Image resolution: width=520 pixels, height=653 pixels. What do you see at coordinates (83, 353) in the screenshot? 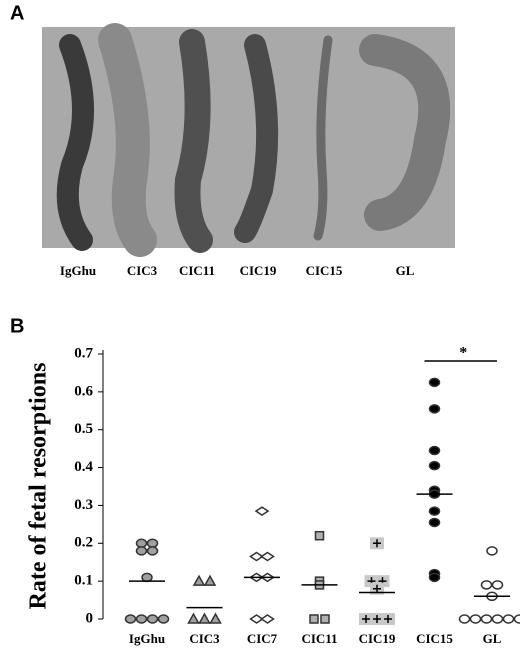
I see `y-tick-label: 0.7` at bounding box center [83, 353].